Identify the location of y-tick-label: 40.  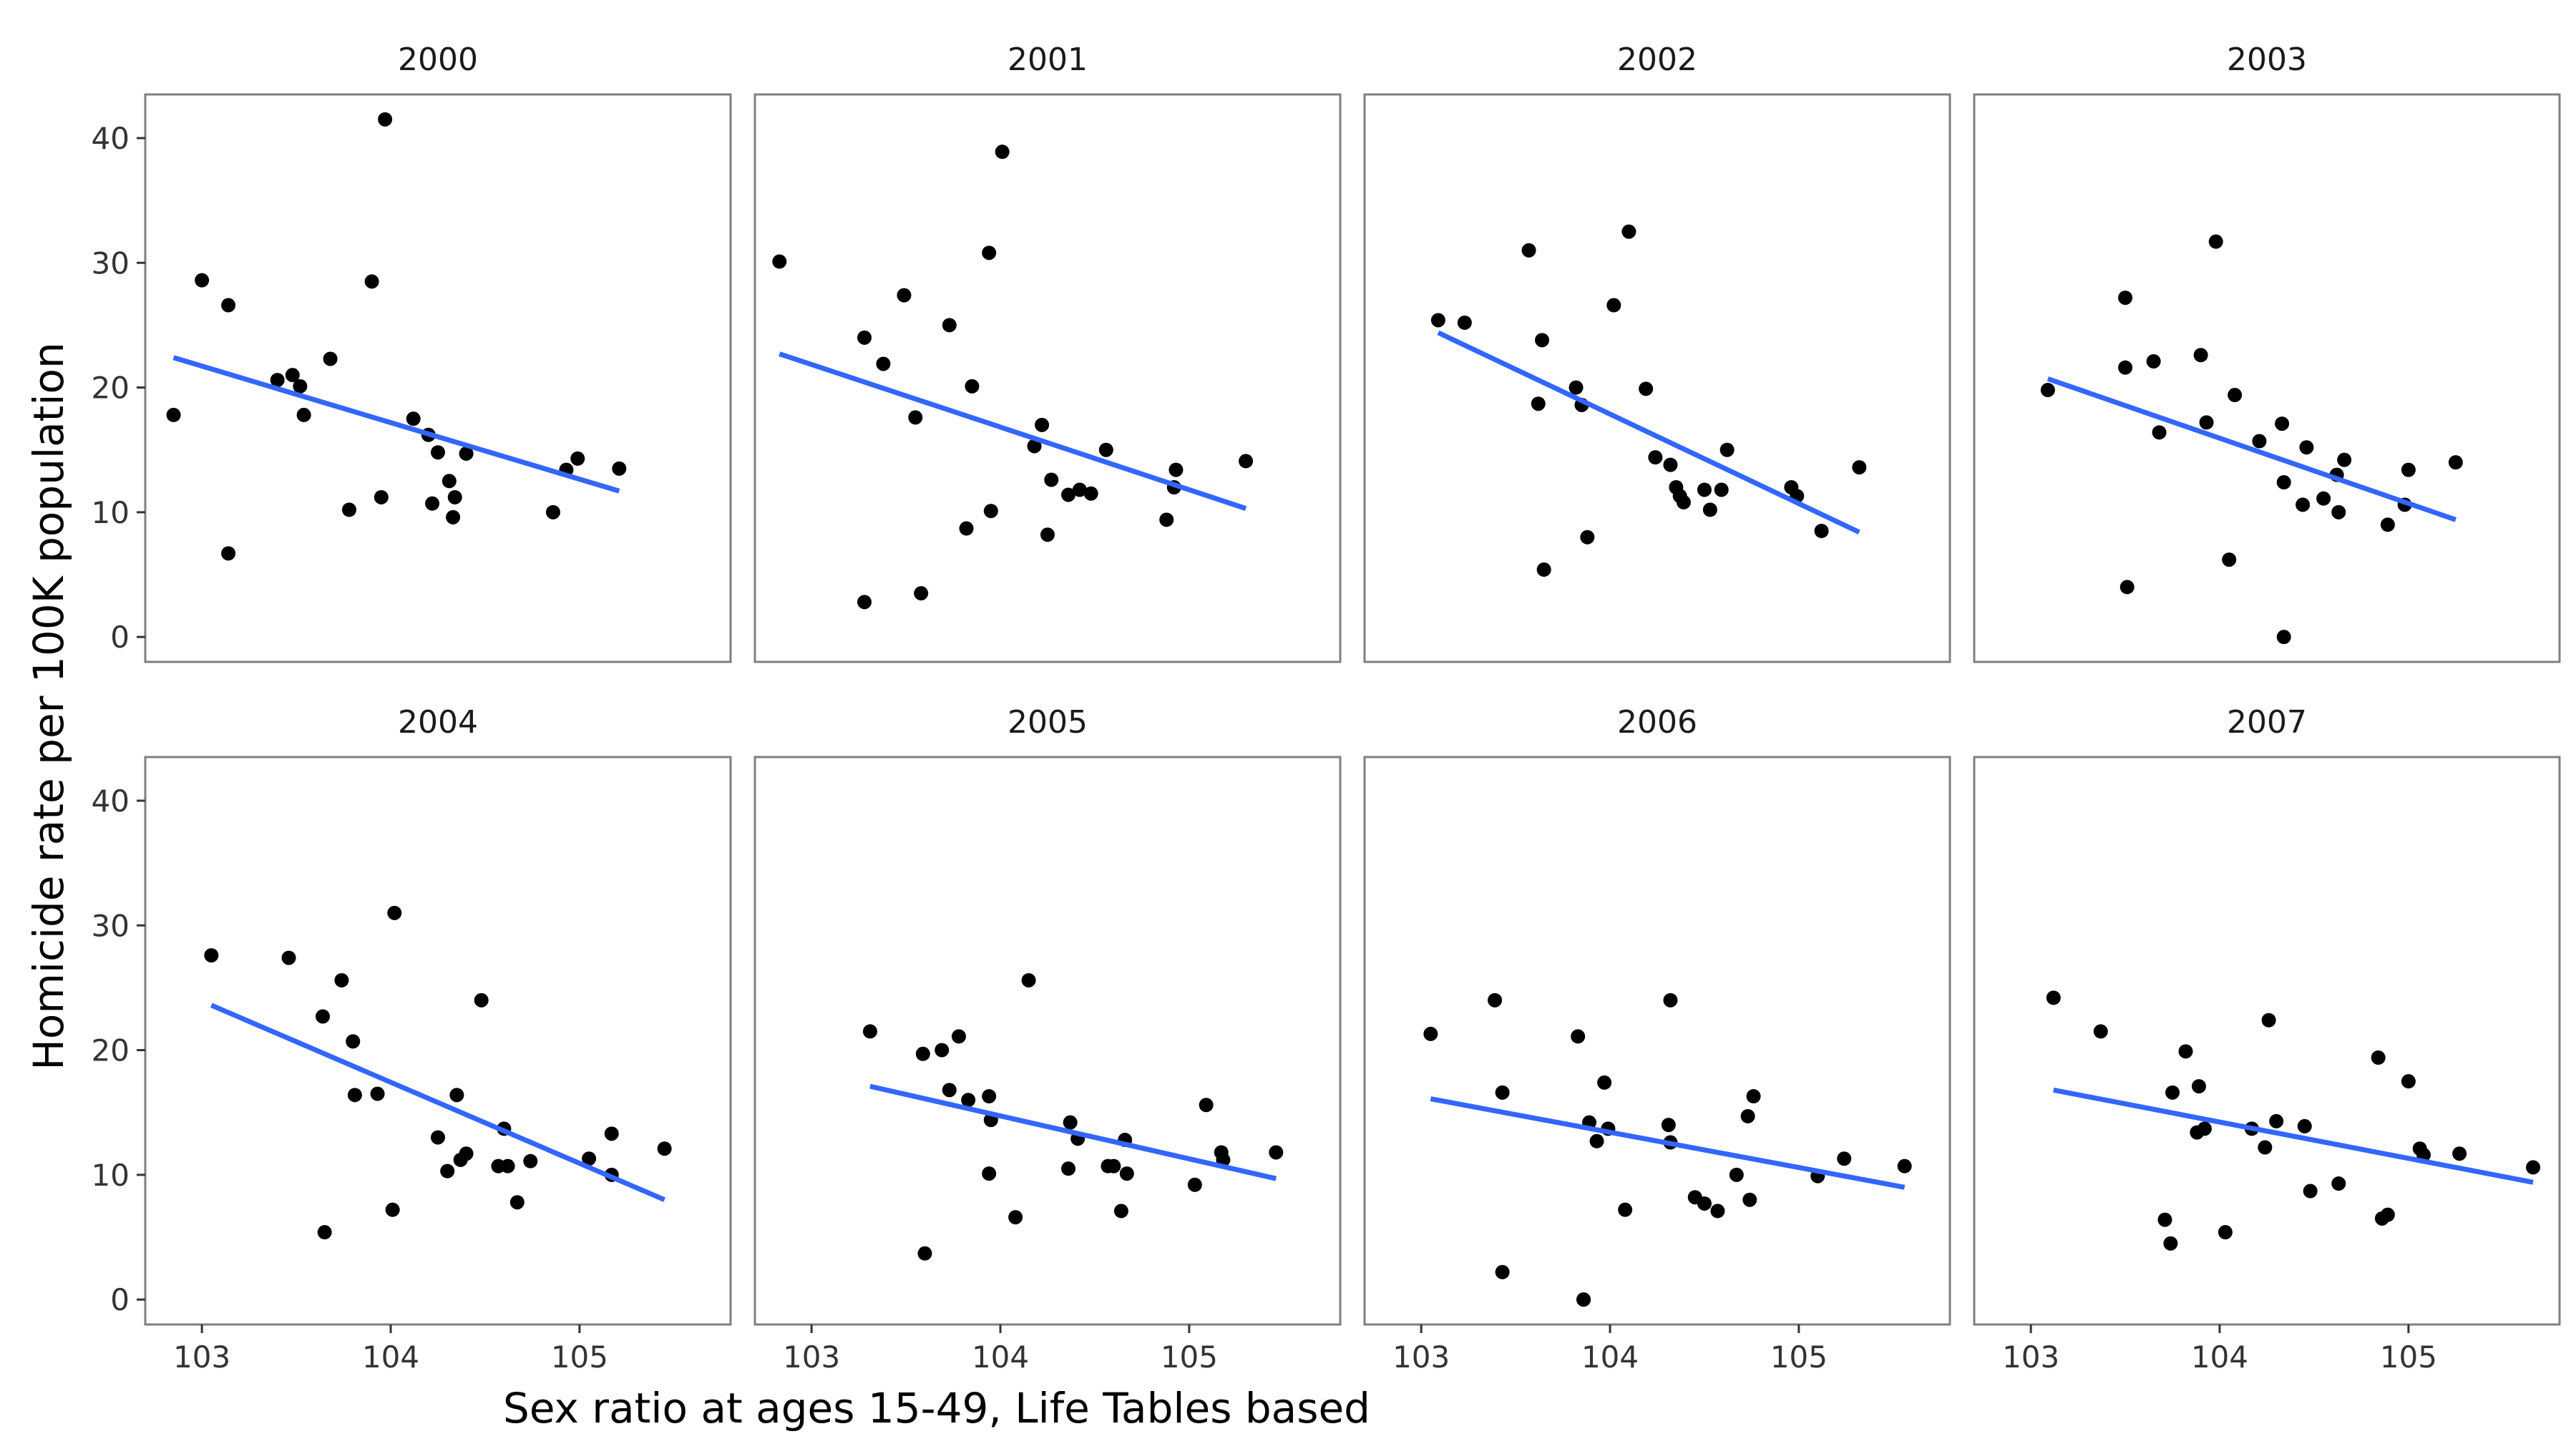
(111, 138).